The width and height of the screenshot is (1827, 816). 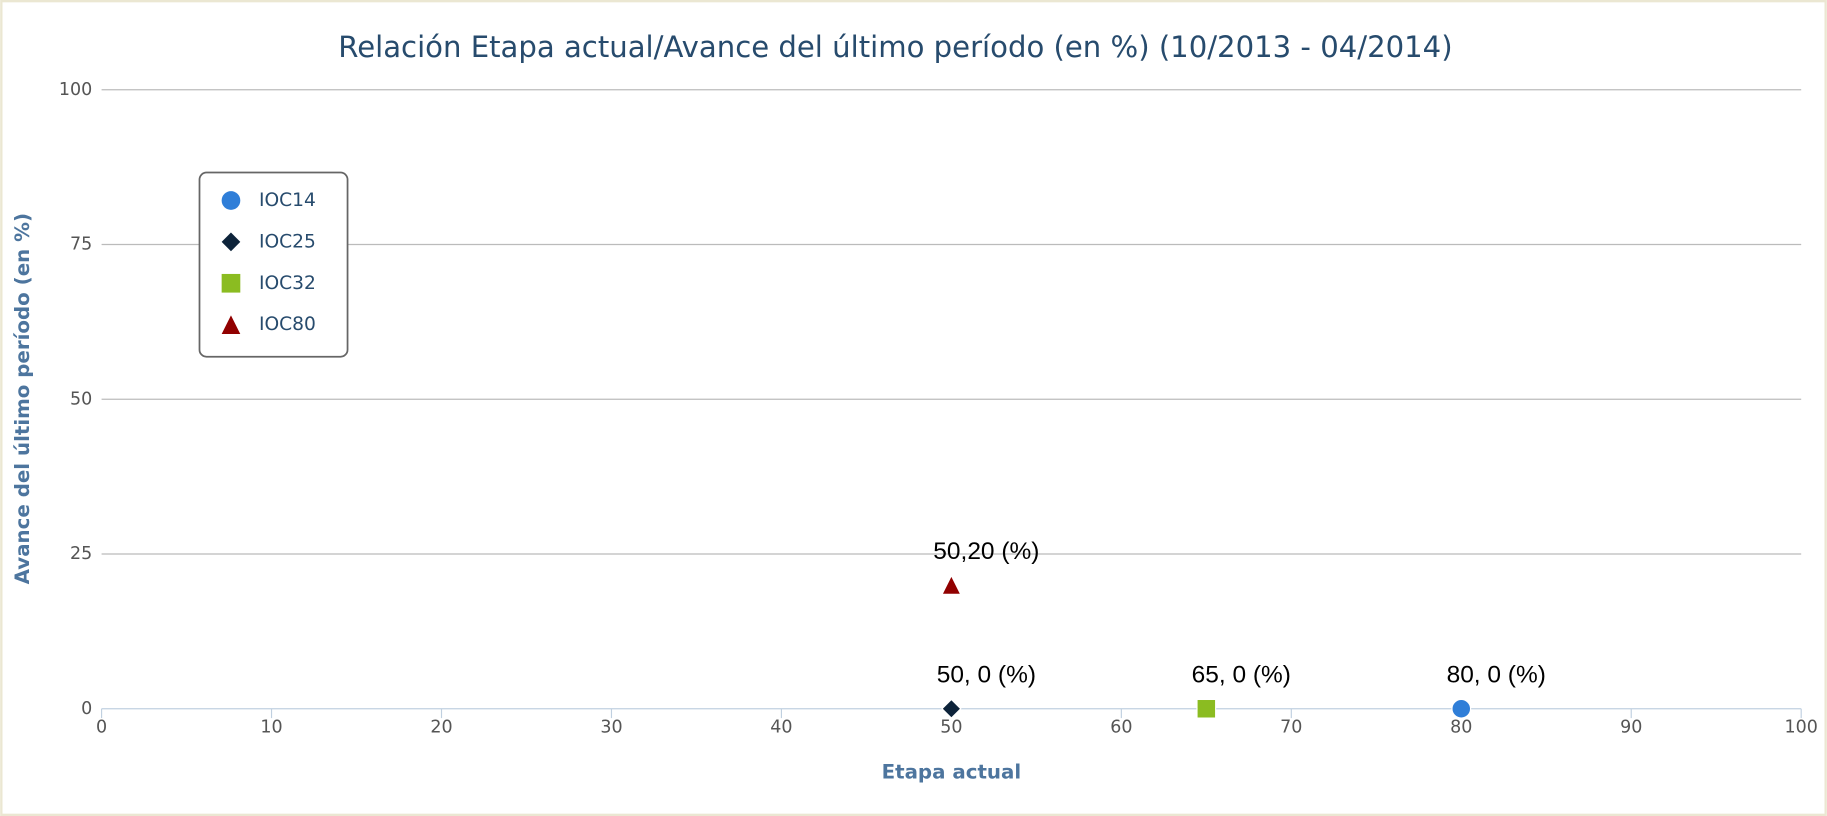 What do you see at coordinates (1241, 675) in the screenshot?
I see `data-label: 65, 0 (%)` at bounding box center [1241, 675].